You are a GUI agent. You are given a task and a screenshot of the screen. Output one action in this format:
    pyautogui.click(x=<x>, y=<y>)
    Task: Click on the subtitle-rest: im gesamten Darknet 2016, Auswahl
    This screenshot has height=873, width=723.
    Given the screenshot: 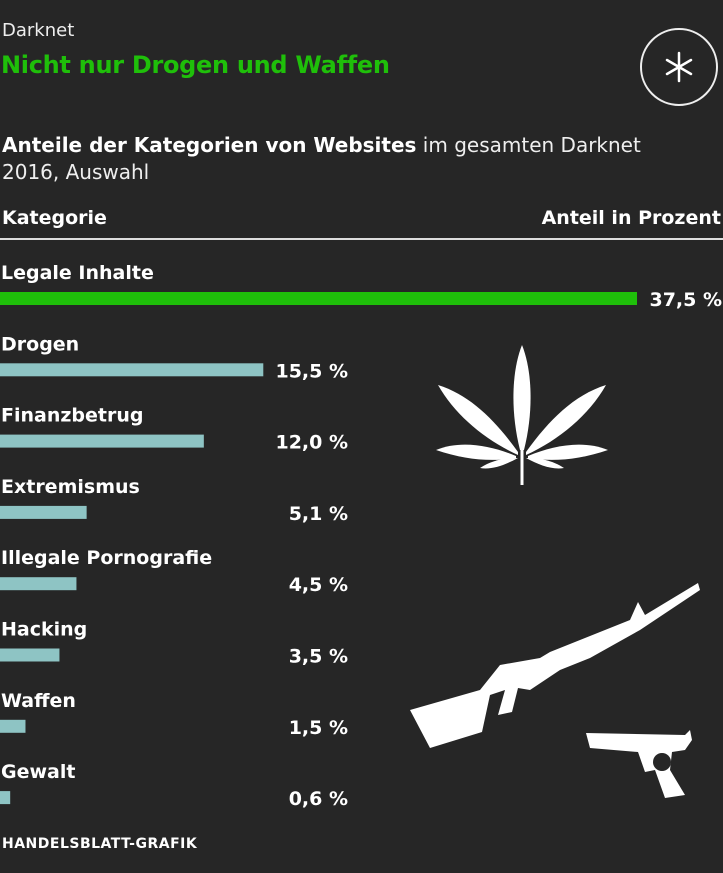 What is the action you would take?
    pyautogui.click(x=321, y=158)
    